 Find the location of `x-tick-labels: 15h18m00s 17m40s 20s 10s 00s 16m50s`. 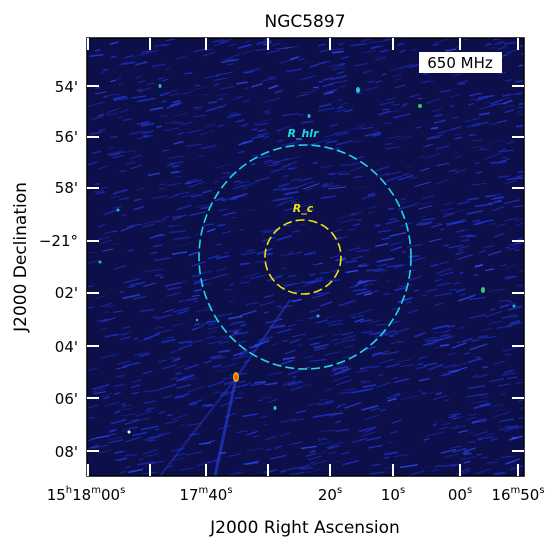

x-tick-labels: 15h18m00s 17m40s 20s 10s 00s 16m50s is located at coordinates (296, 494).